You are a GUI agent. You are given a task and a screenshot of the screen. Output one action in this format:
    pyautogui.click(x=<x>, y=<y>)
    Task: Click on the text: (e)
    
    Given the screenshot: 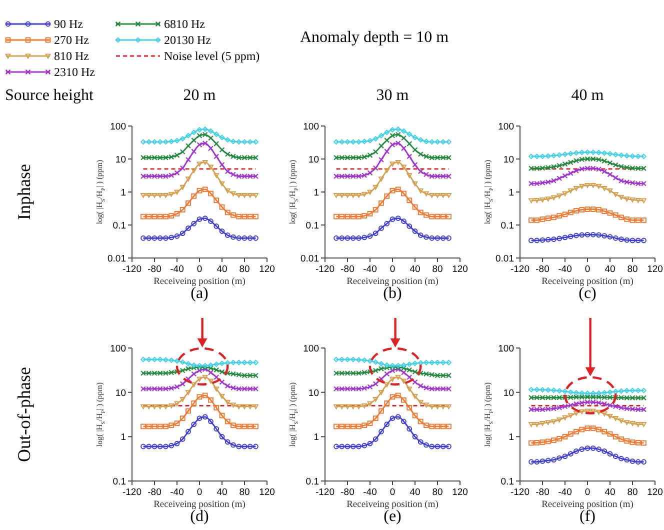 What is the action you would take?
    pyautogui.click(x=393, y=516)
    